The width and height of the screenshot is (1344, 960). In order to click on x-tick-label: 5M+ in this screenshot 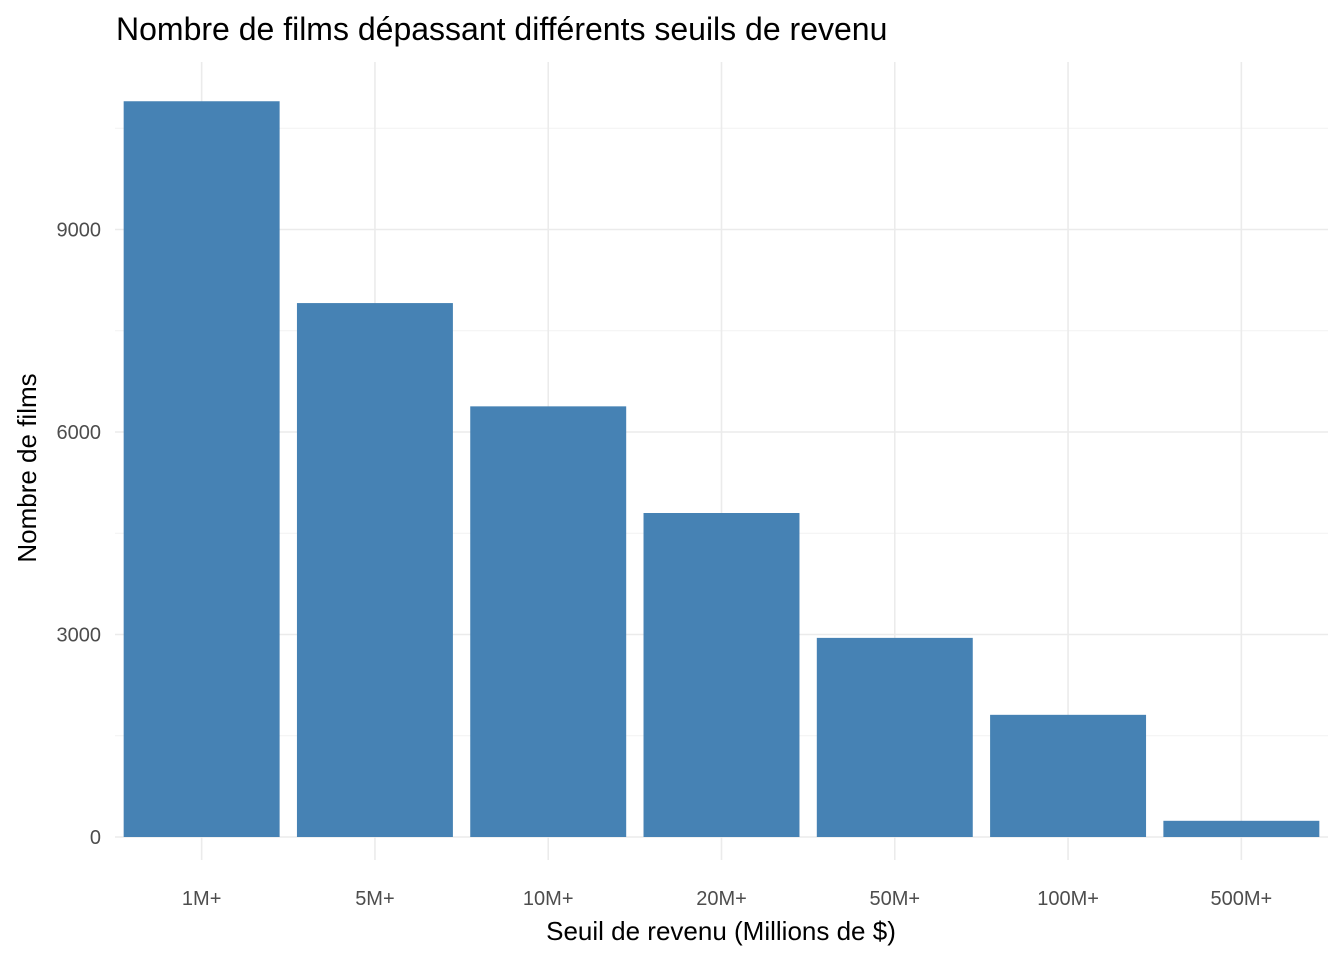, I will do `click(374, 899)`.